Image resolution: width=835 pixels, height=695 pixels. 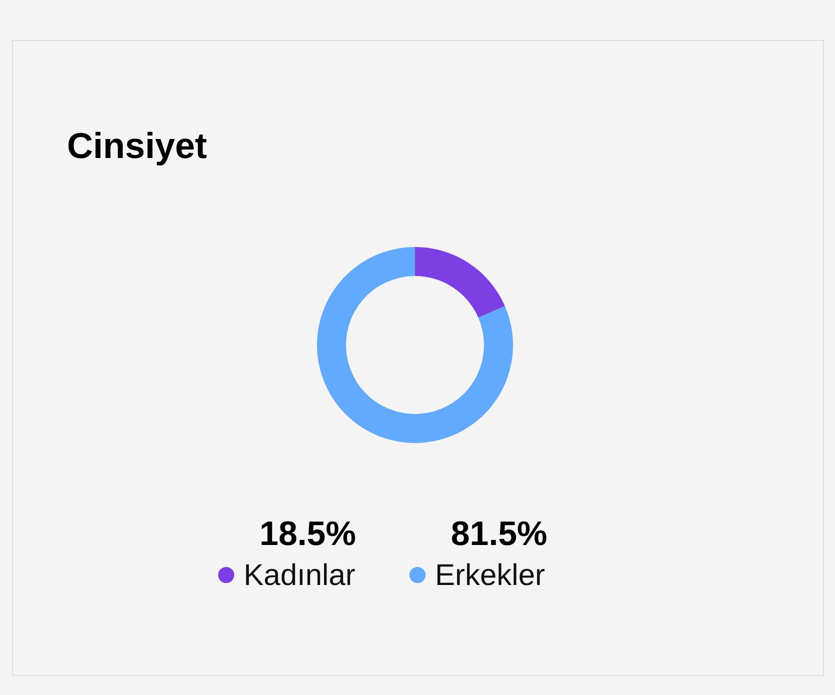 I want to click on data-label: 81.5%, so click(x=499, y=534).